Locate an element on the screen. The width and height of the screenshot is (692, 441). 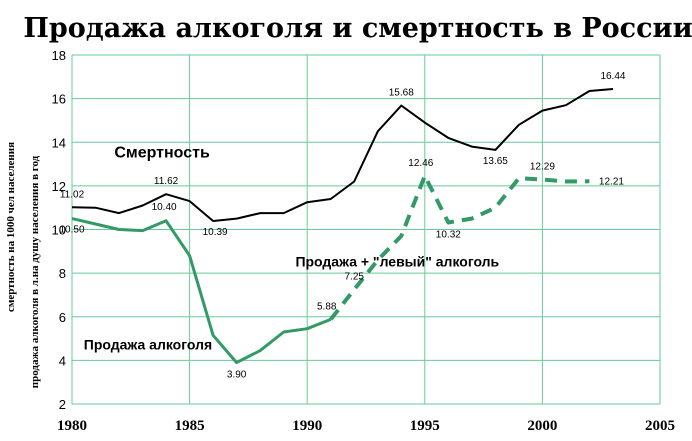
data-label-15: 12.21 is located at coordinates (611, 181).